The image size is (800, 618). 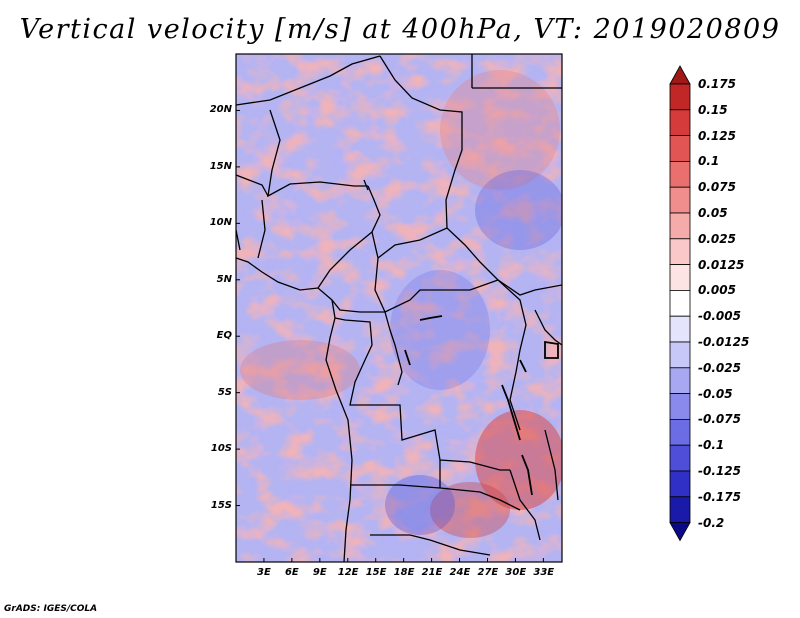 I want to click on lat-label: 5S, so click(x=224, y=392).